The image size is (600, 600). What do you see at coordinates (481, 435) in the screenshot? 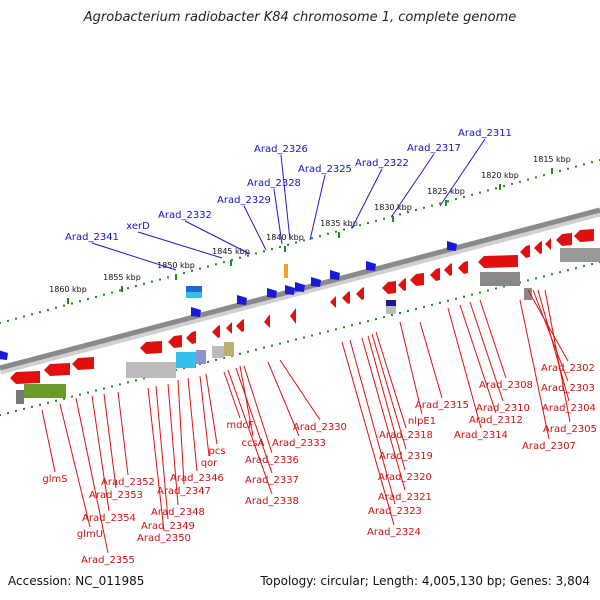
I see `gene-label-reverse: Arad_2314` at bounding box center [481, 435].